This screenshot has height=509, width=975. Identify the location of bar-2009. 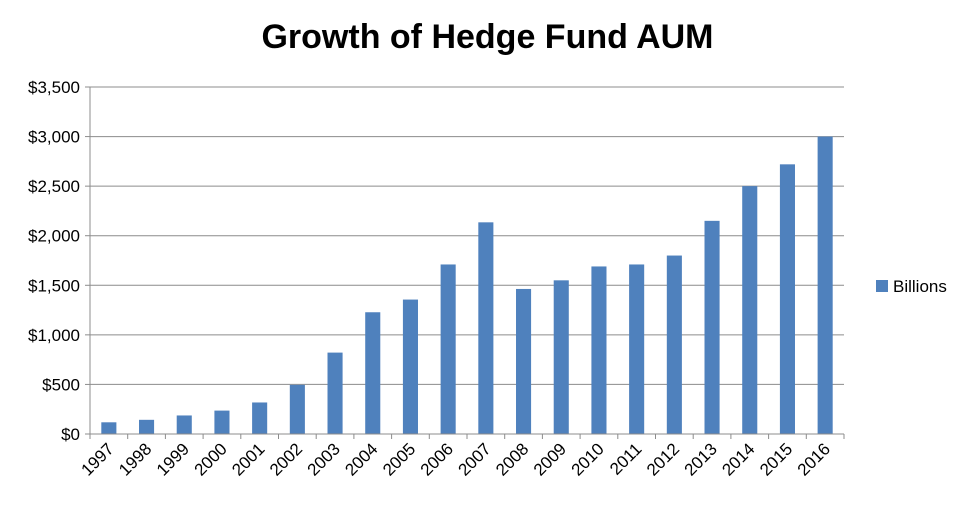
(561, 357).